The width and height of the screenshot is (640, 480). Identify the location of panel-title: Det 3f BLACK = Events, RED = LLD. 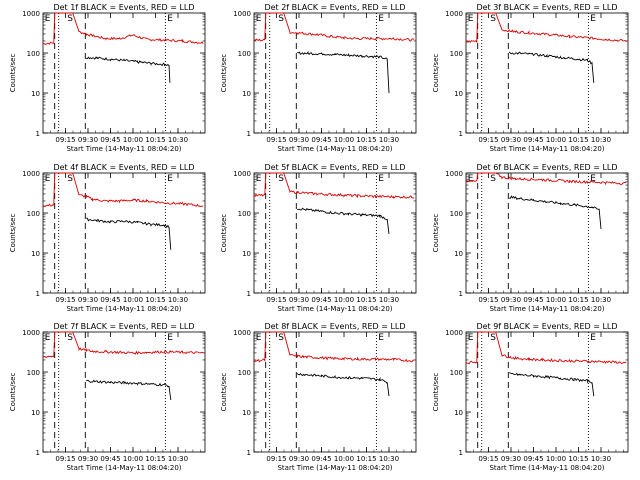
(546, 7).